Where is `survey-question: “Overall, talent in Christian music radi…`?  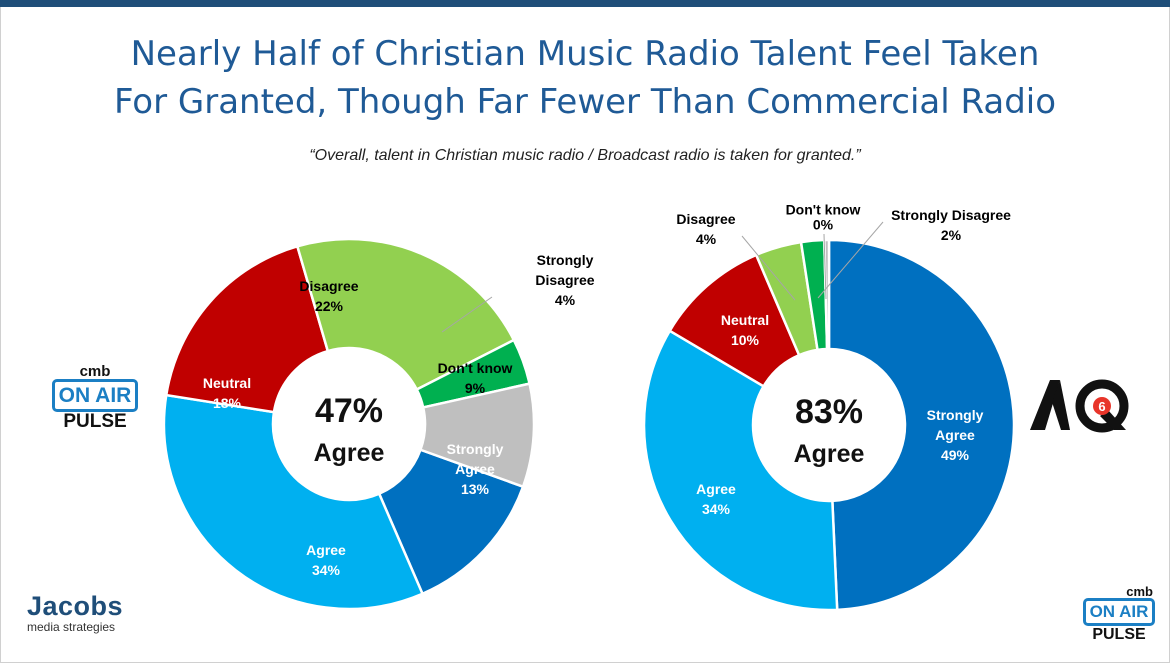 survey-question: “Overall, talent in Christian music radi… is located at coordinates (585, 155).